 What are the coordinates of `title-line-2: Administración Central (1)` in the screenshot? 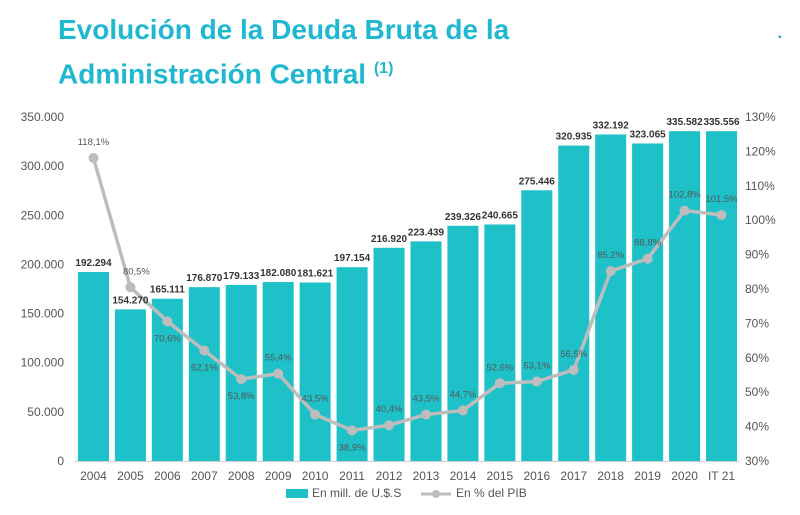 It's located at (398, 71).